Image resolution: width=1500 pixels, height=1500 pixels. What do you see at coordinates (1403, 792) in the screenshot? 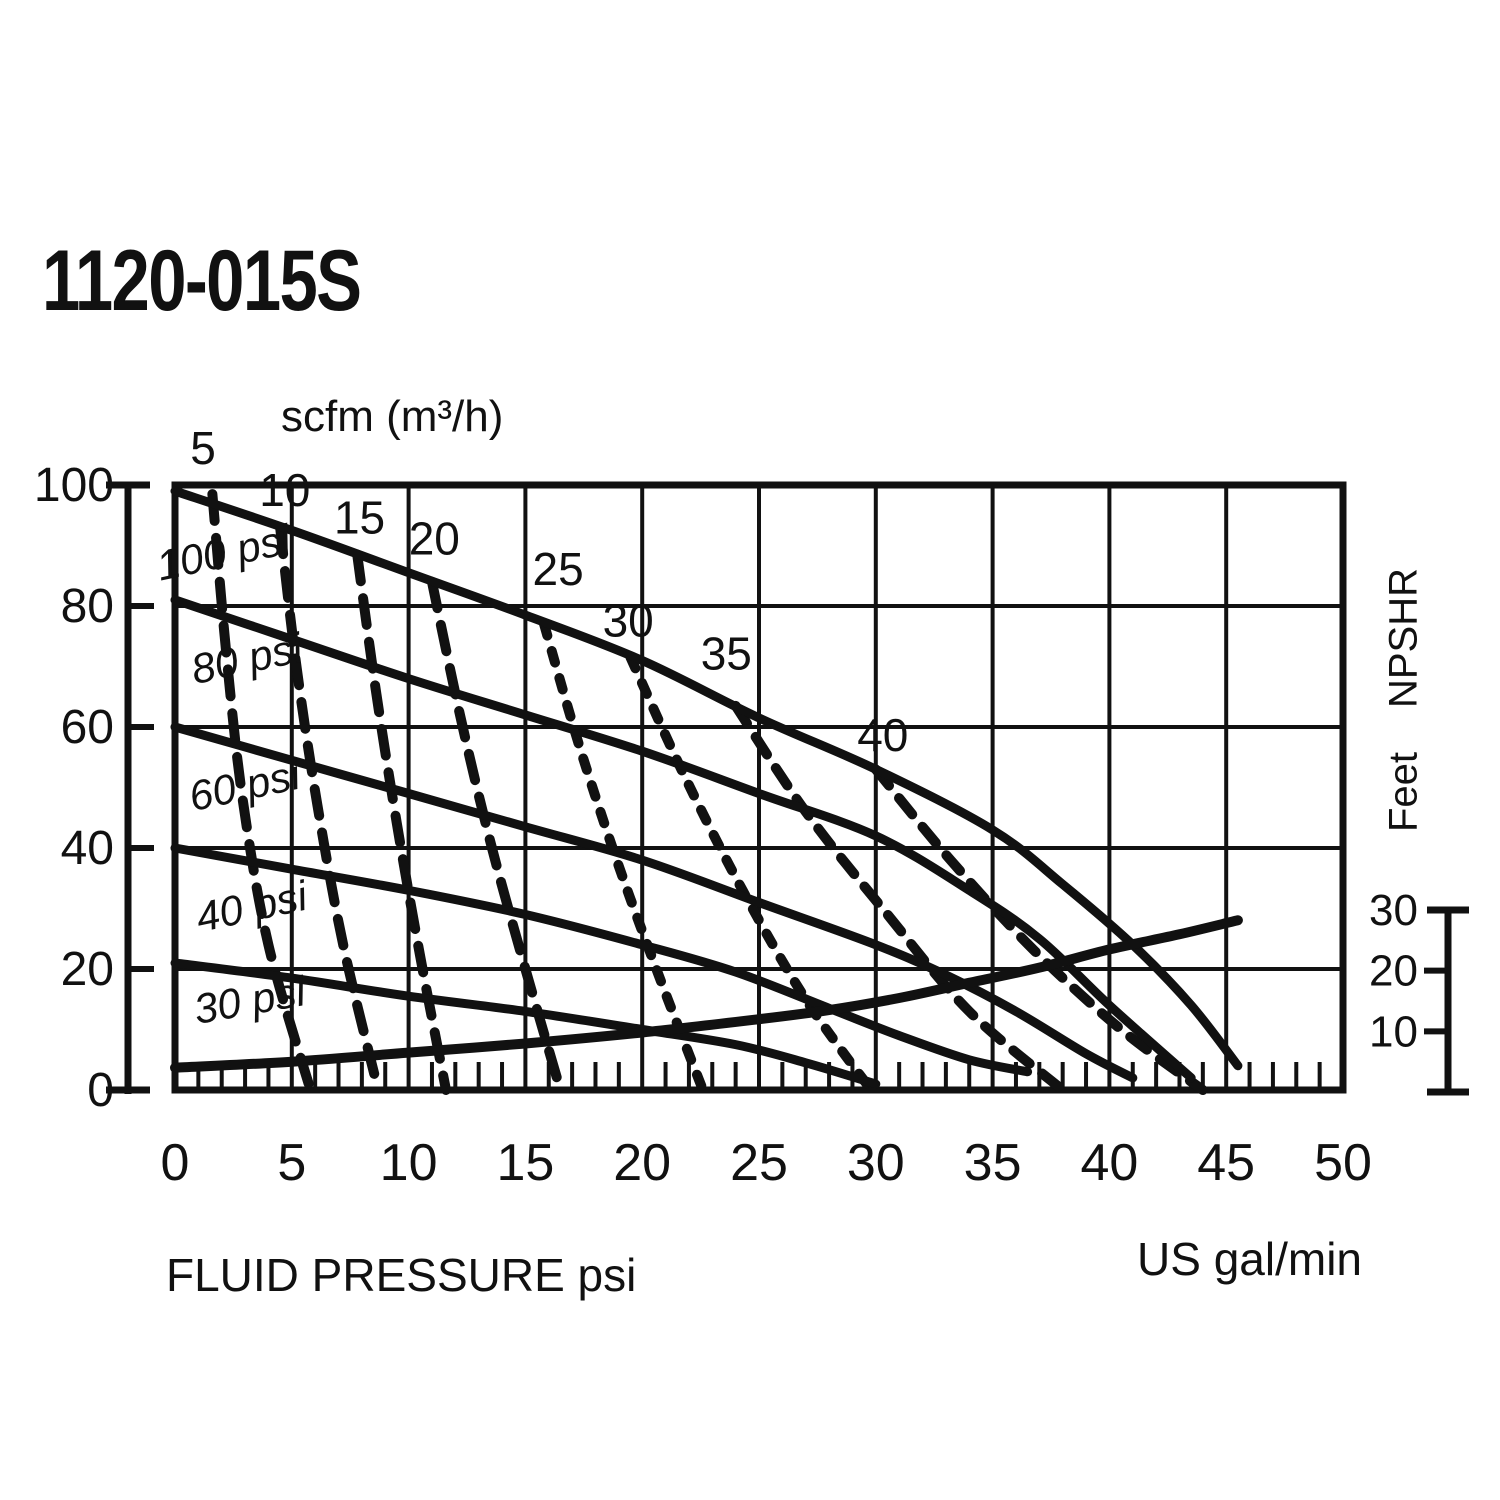
I see `feet-axis-label: Feet` at bounding box center [1403, 792].